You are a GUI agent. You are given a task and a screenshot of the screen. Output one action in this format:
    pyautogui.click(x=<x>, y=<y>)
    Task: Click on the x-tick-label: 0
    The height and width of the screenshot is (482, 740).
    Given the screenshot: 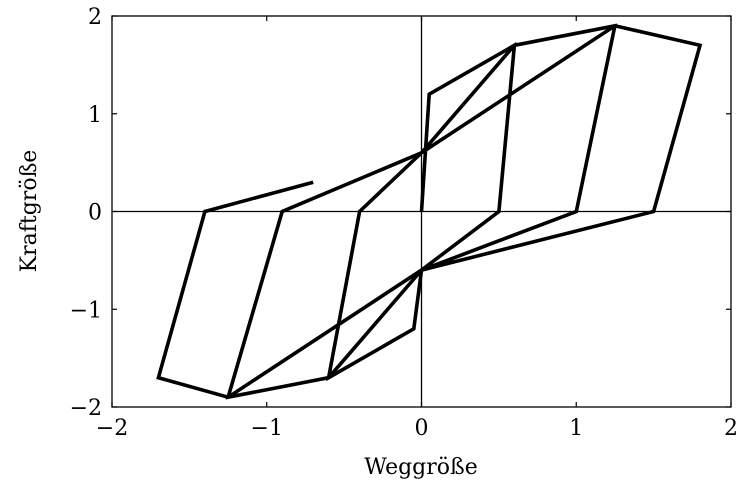 What is the action you would take?
    pyautogui.click(x=422, y=428)
    